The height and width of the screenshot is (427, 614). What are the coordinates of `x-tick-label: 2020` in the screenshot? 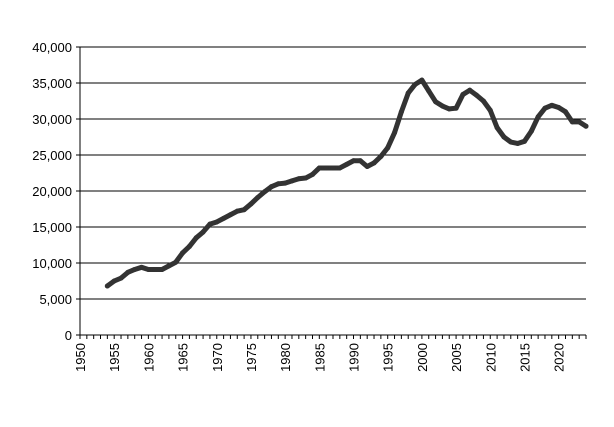 It's located at (559, 357).